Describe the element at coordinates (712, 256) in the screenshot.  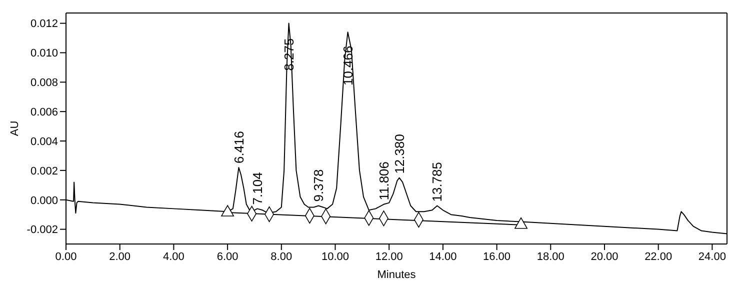
I see `x-tick-label: 24.00` at that location.